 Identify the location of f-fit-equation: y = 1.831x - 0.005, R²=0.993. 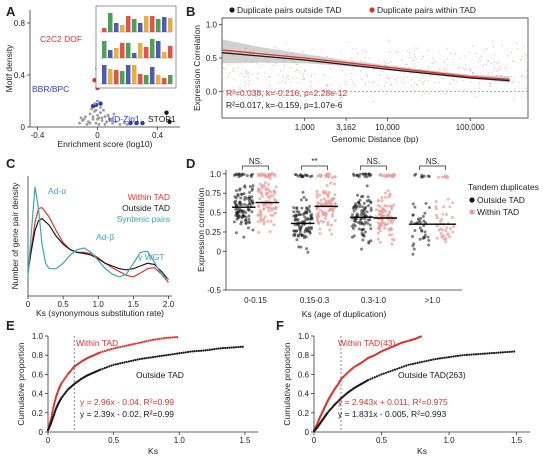
(392, 414).